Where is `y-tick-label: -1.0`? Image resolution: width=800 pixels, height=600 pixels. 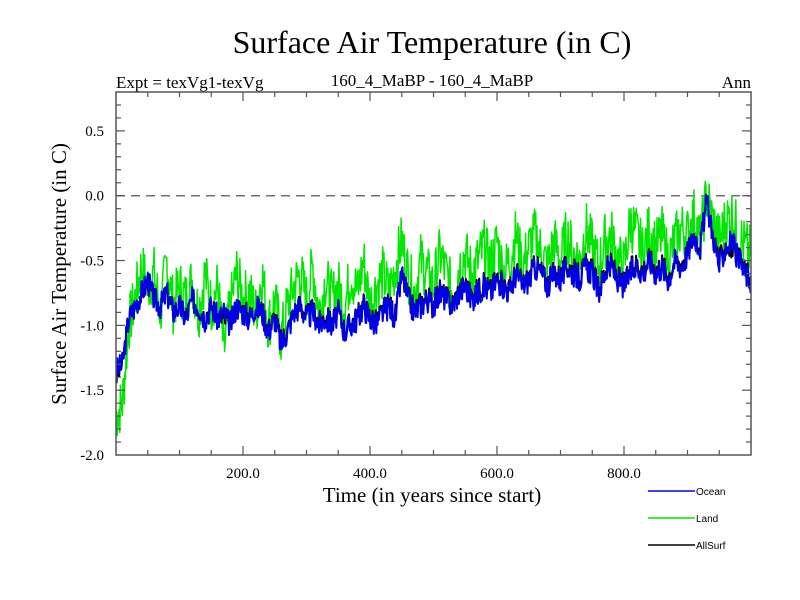 y-tick-label: -1.0 is located at coordinates (92, 326).